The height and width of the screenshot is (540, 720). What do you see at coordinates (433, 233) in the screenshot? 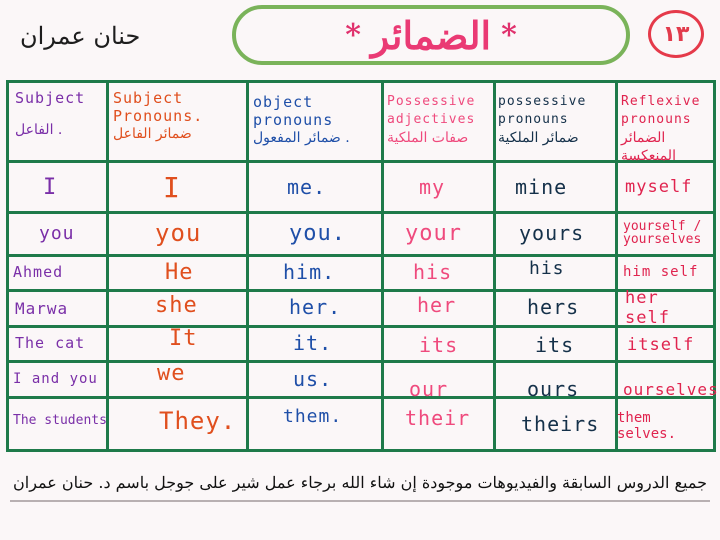
I see `cell-possessive-adjective: your` at bounding box center [433, 233].